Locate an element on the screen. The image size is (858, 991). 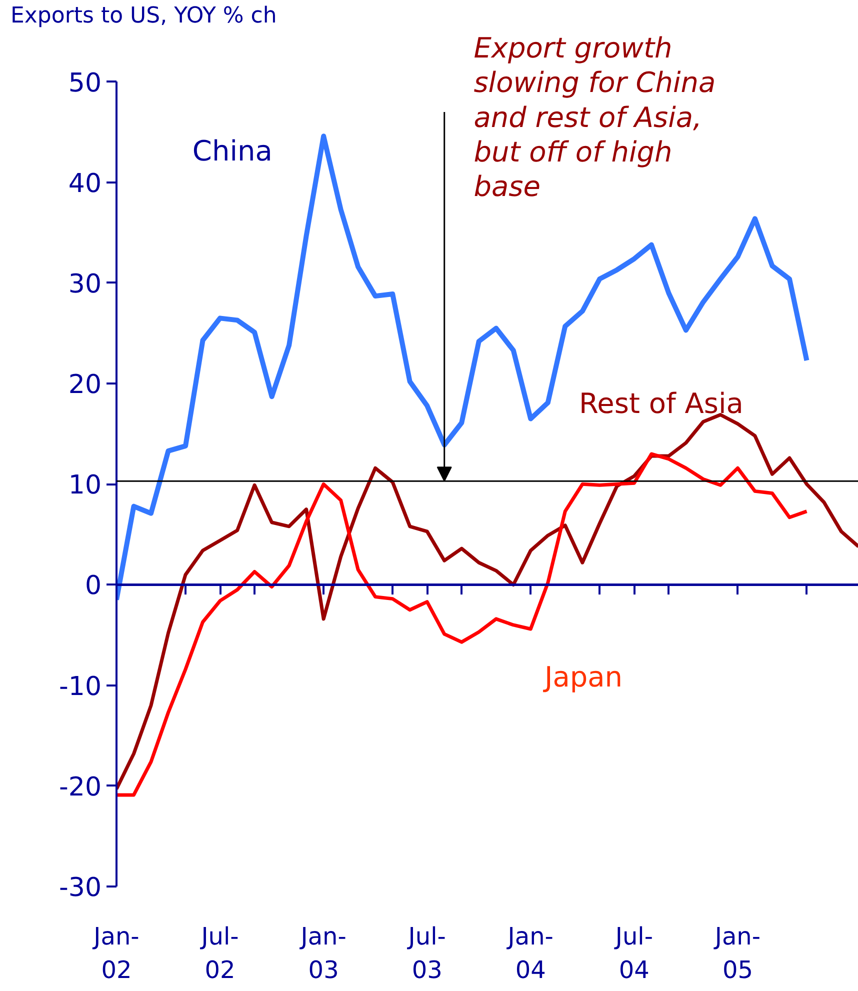
y-tick-label: 20 is located at coordinates (85, 385).